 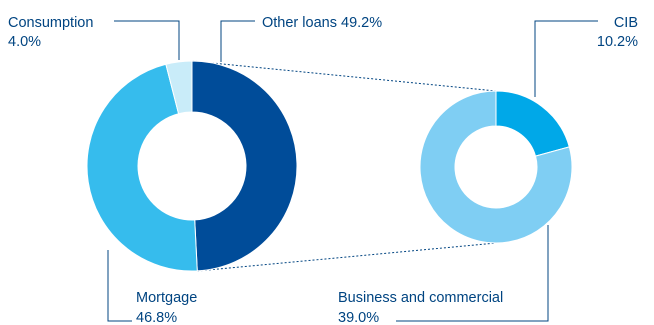 I want to click on leader-mortgage, so click(x=119, y=286).